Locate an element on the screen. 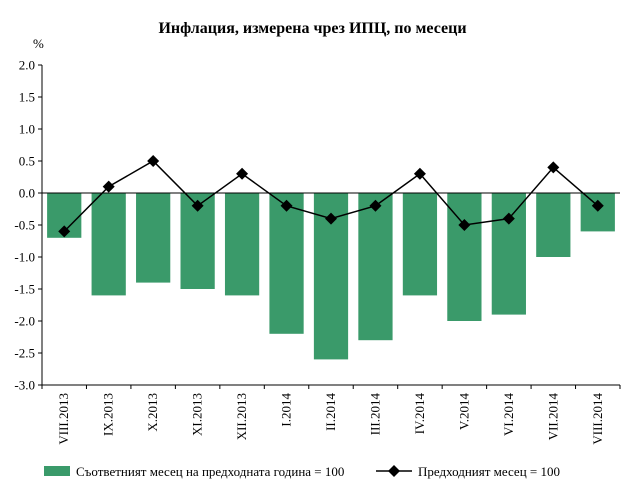 This screenshot has width=625, height=493. x-tick-label: V.2014 is located at coordinates (463, 411).